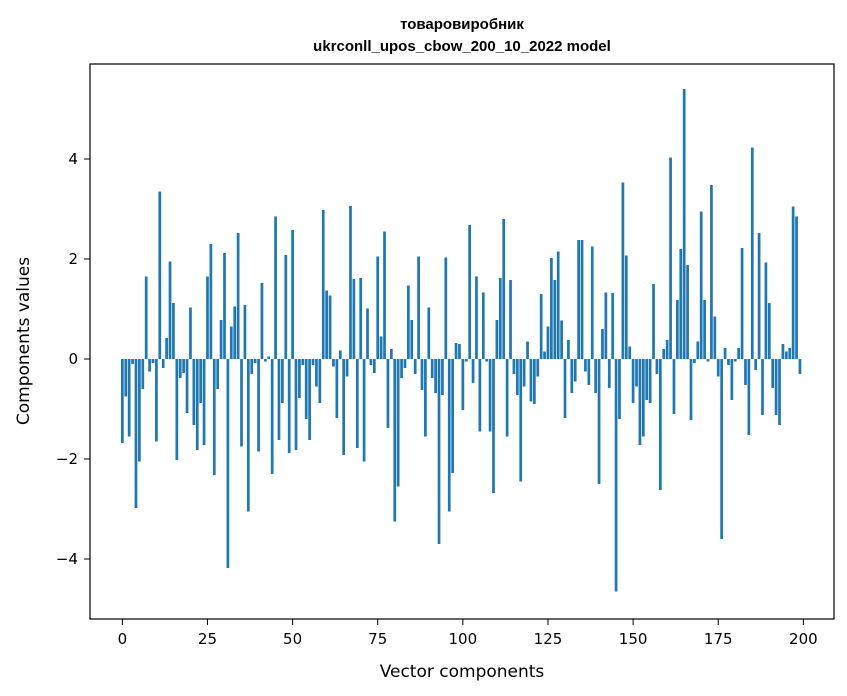 The width and height of the screenshot is (847, 696). I want to click on y-axis-ticks: −4 −2 0 2 4, so click(73, 359).